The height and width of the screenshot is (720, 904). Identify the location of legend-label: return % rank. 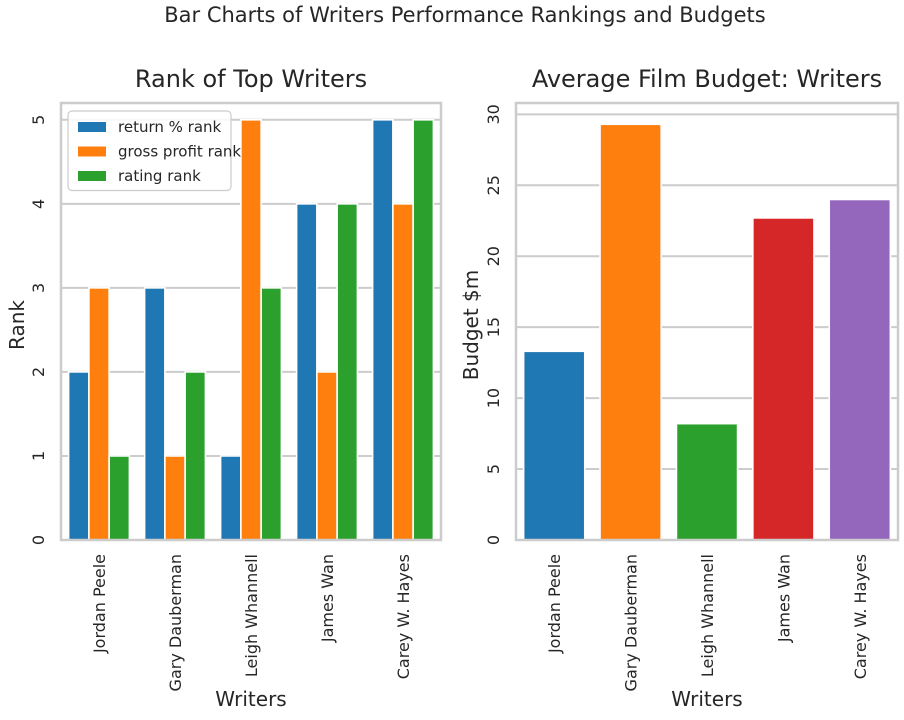
(170, 127).